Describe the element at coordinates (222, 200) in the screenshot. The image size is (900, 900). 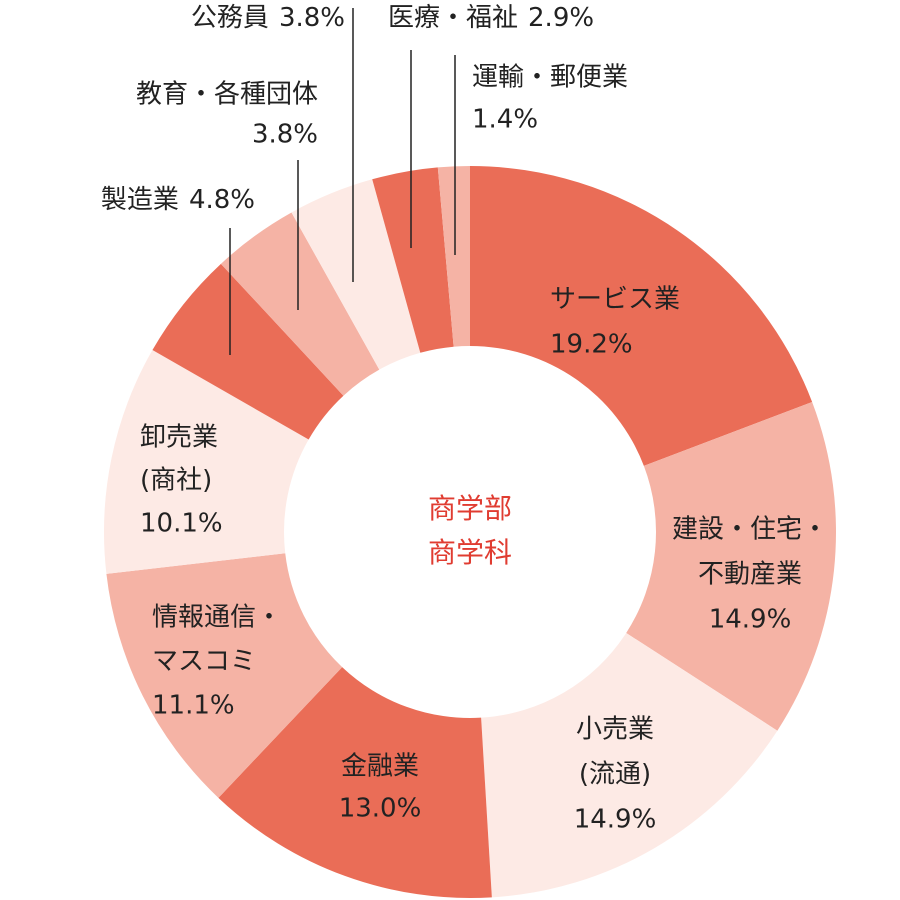
I see `value-label: 4.8%` at that location.